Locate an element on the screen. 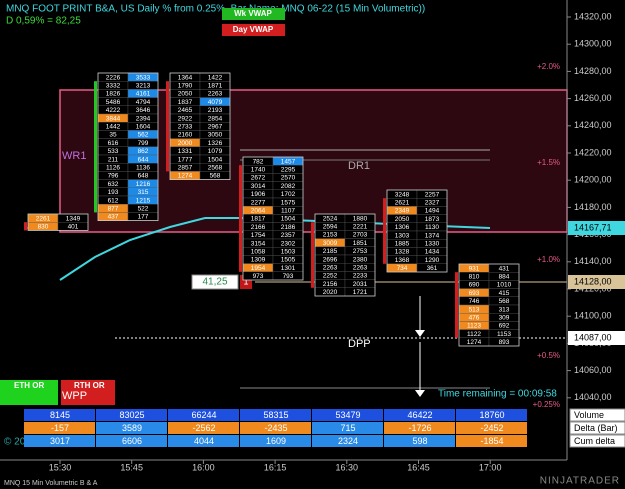  range-box is located at coordinates (215, 282).